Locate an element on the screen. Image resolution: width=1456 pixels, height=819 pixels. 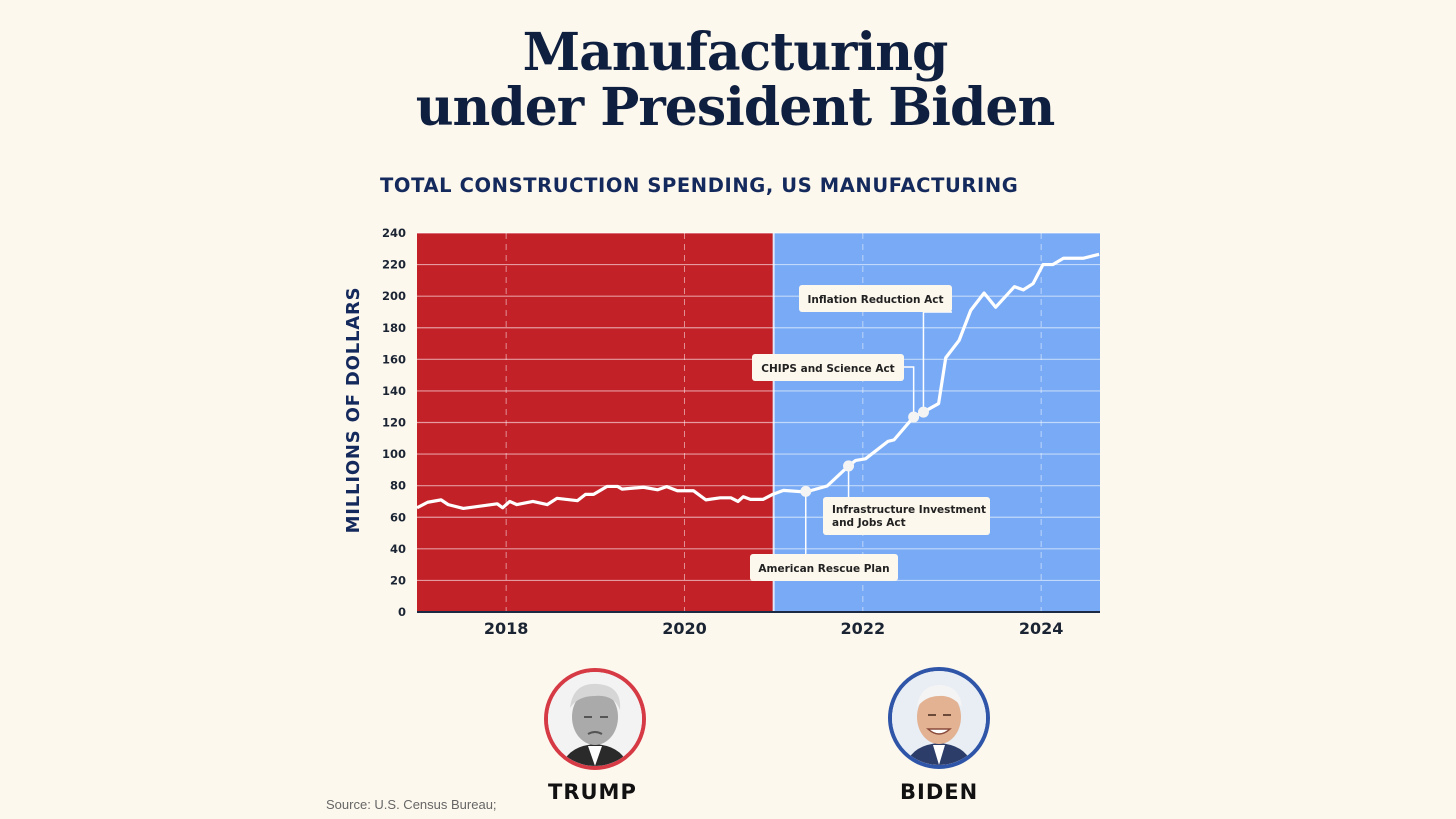
y-tick-label: 100 is located at coordinates (394, 454).